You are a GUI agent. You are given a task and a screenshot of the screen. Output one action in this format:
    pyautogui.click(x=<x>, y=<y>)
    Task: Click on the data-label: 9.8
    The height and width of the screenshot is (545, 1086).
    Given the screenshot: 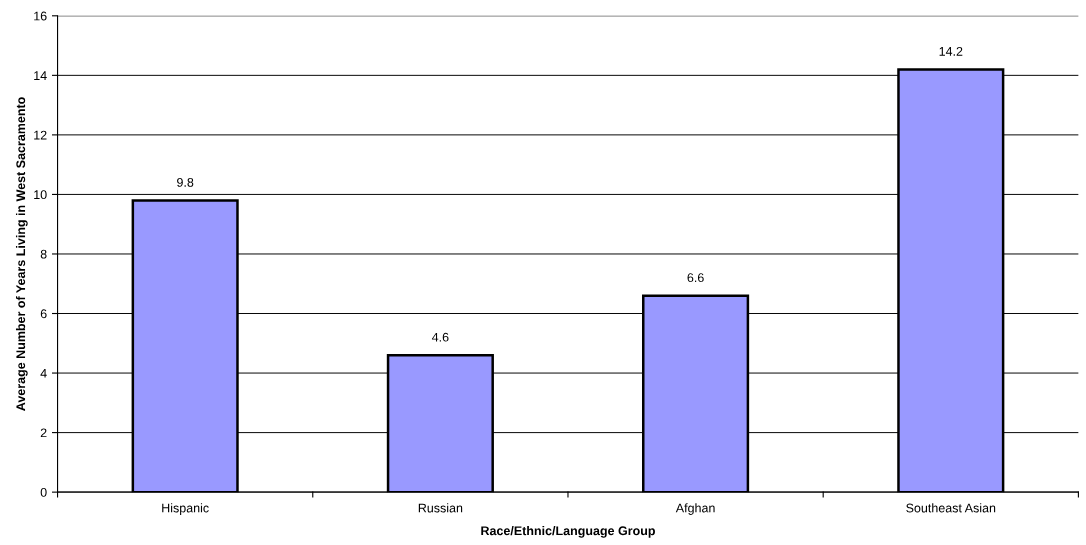 What is the action you would take?
    pyautogui.click(x=185, y=182)
    